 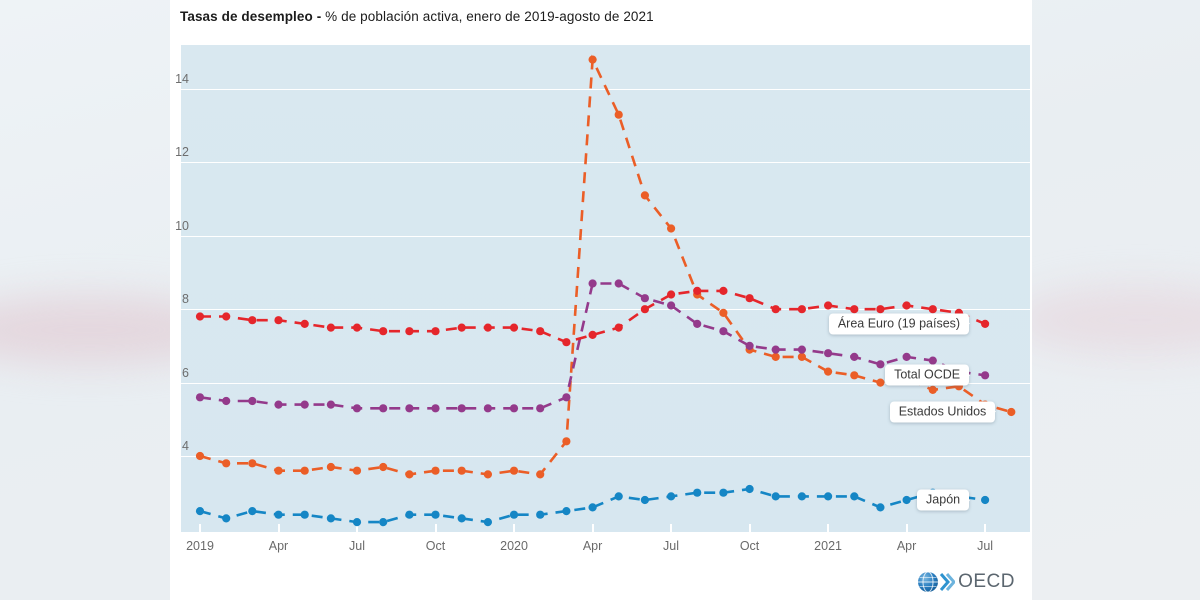 What do you see at coordinates (514, 546) in the screenshot?
I see `x-axis-label: 2020` at bounding box center [514, 546].